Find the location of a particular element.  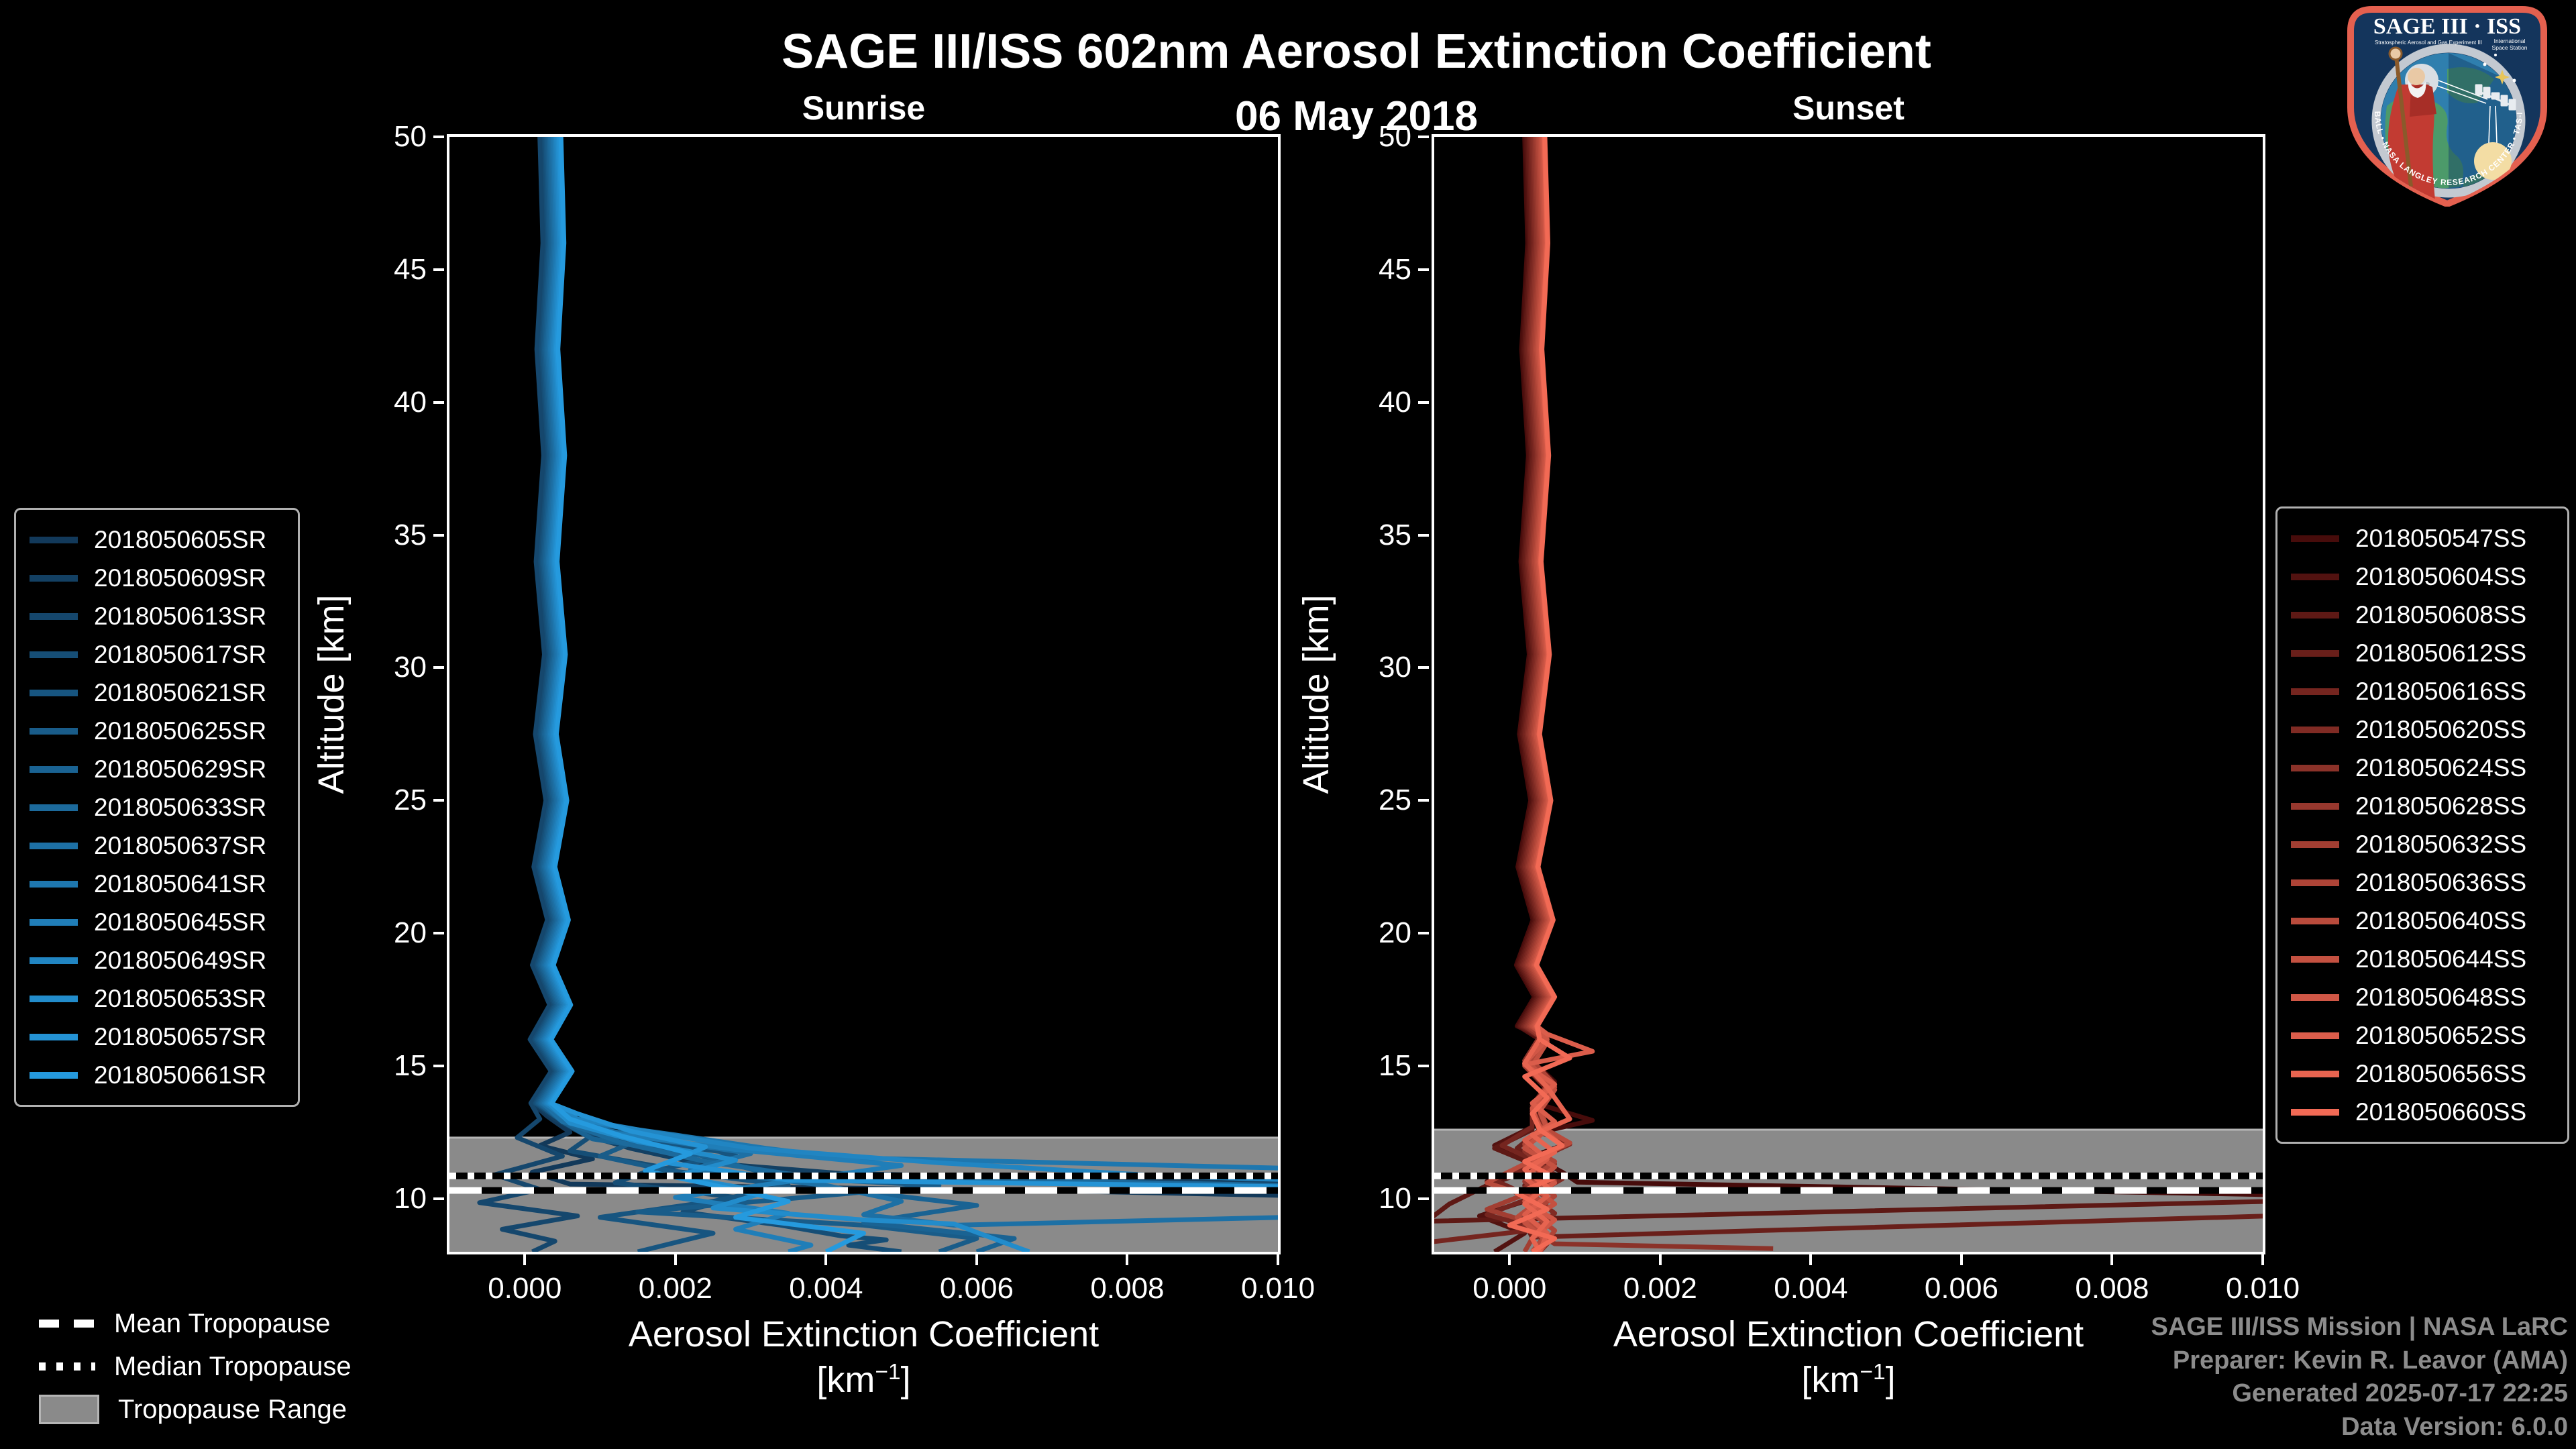

sunrise-legend-label: 2018050645SR is located at coordinates (180, 922).